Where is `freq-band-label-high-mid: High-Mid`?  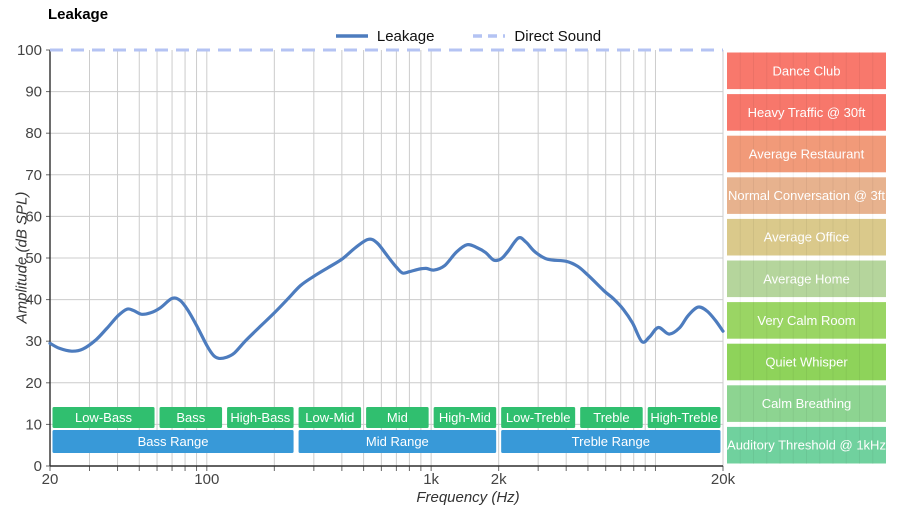 freq-band-label-high-mid: High-Mid is located at coordinates (465, 417).